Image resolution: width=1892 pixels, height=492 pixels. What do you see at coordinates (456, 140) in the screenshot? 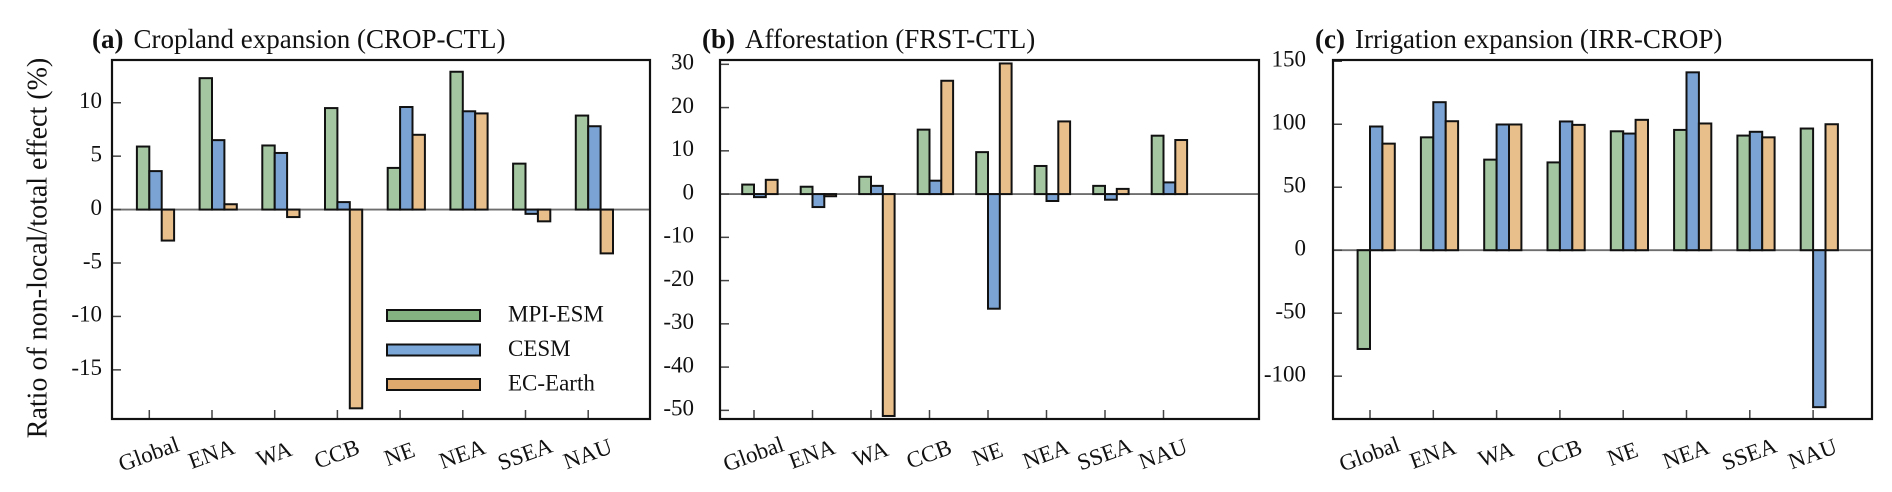
I see `bar-mpi-esm-nea` at bounding box center [456, 140].